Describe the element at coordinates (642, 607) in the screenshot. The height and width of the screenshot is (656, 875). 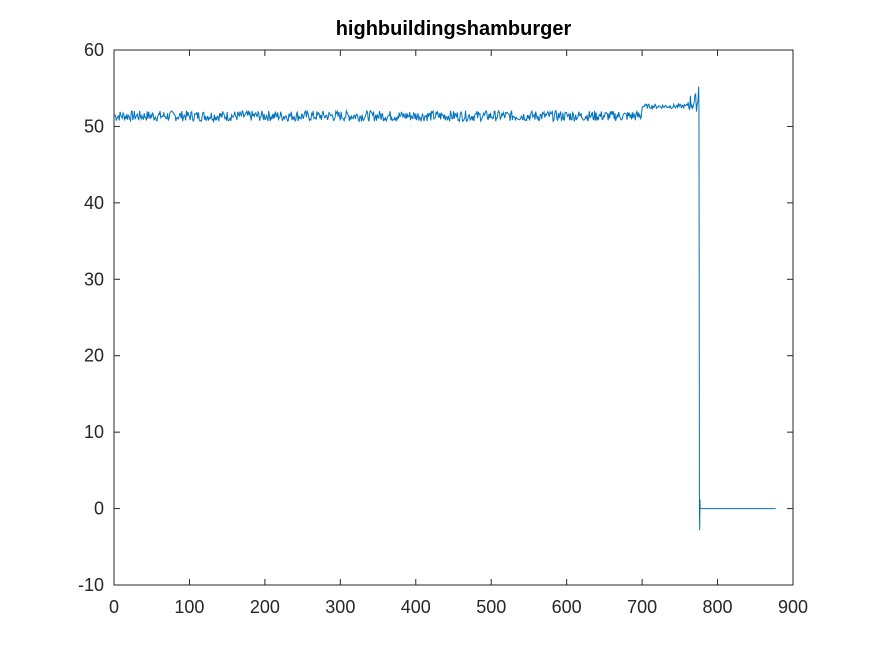
I see `x-tick-label: 700` at that location.